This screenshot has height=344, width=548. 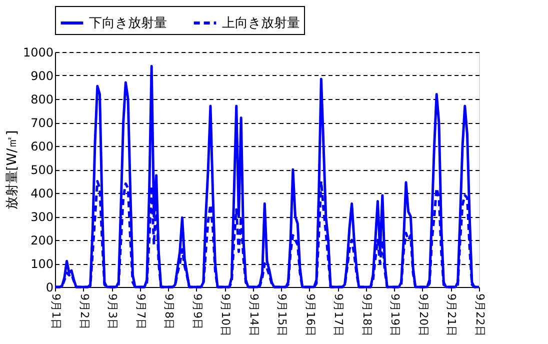 What do you see at coordinates (480, 315) in the screenshot?
I see `x-tick-label: 9月22日` at bounding box center [480, 315].